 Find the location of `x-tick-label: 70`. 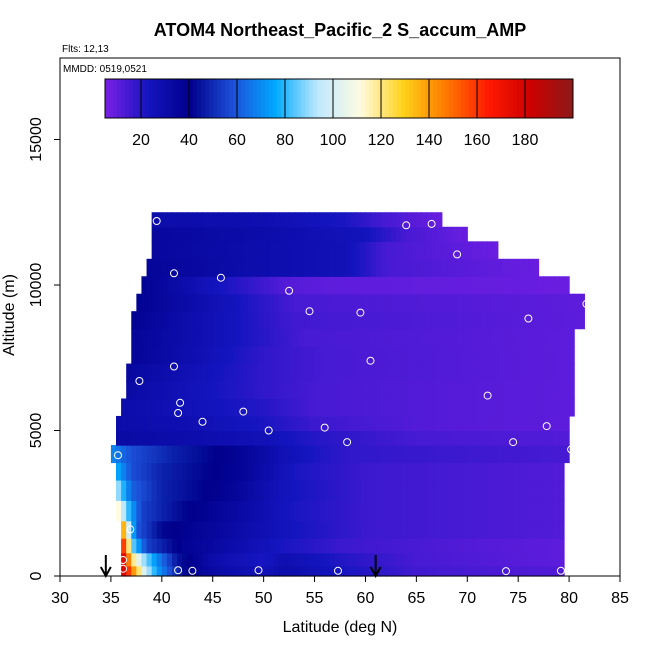

x-tick-label: 70 is located at coordinates (467, 598).